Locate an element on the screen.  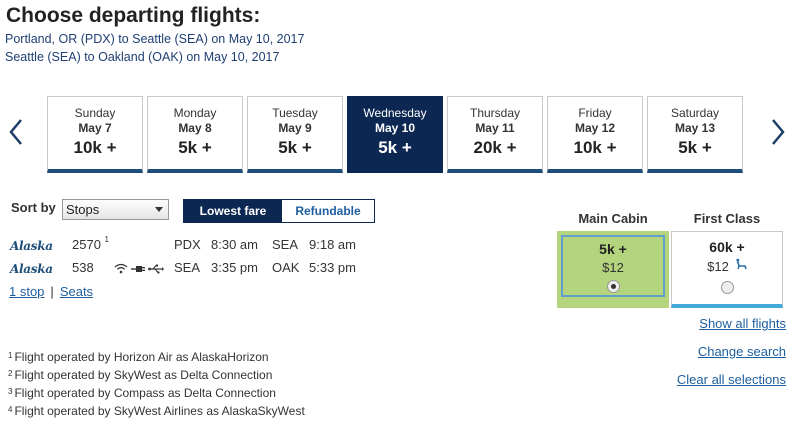
seat-recline-icon is located at coordinates (741, 266).